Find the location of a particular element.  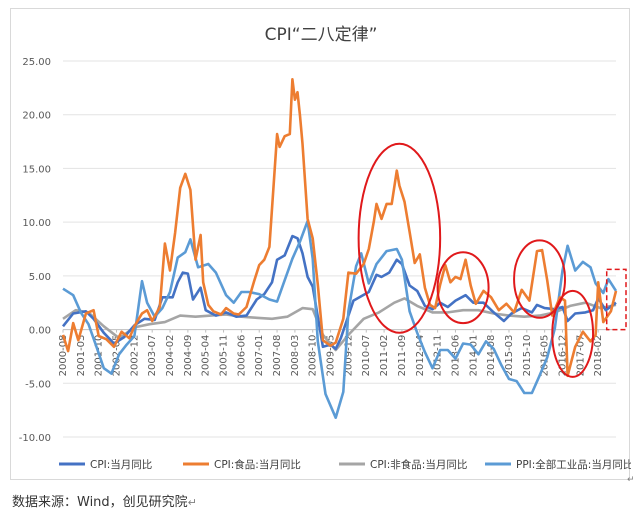

x-tick-label: 2002-05 is located at coordinates (117, 356).